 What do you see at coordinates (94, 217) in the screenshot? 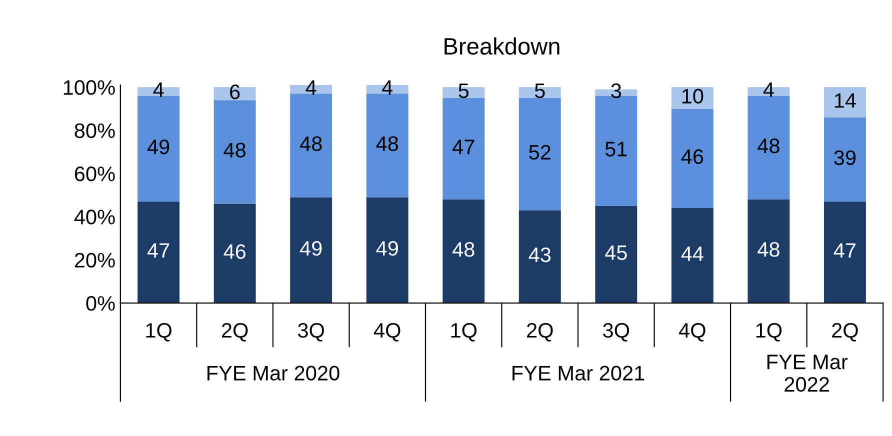
I see `y-tick-label: 40%` at bounding box center [94, 217].